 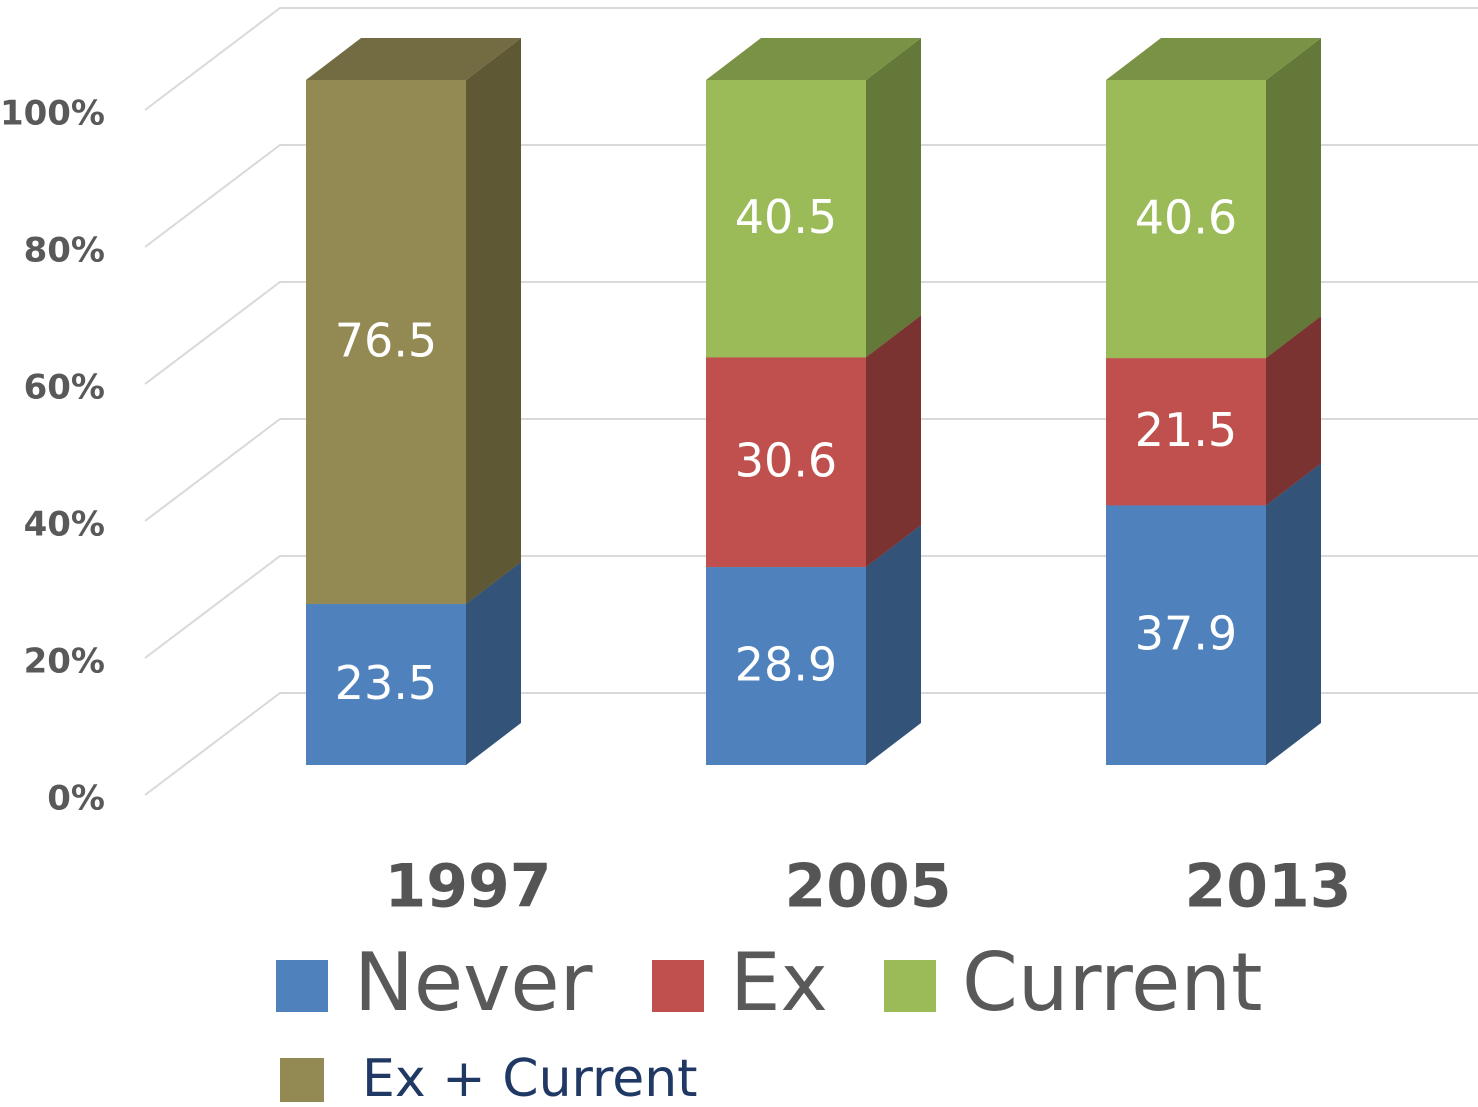 I want to click on y-tick-label: 40%, so click(x=64, y=525).